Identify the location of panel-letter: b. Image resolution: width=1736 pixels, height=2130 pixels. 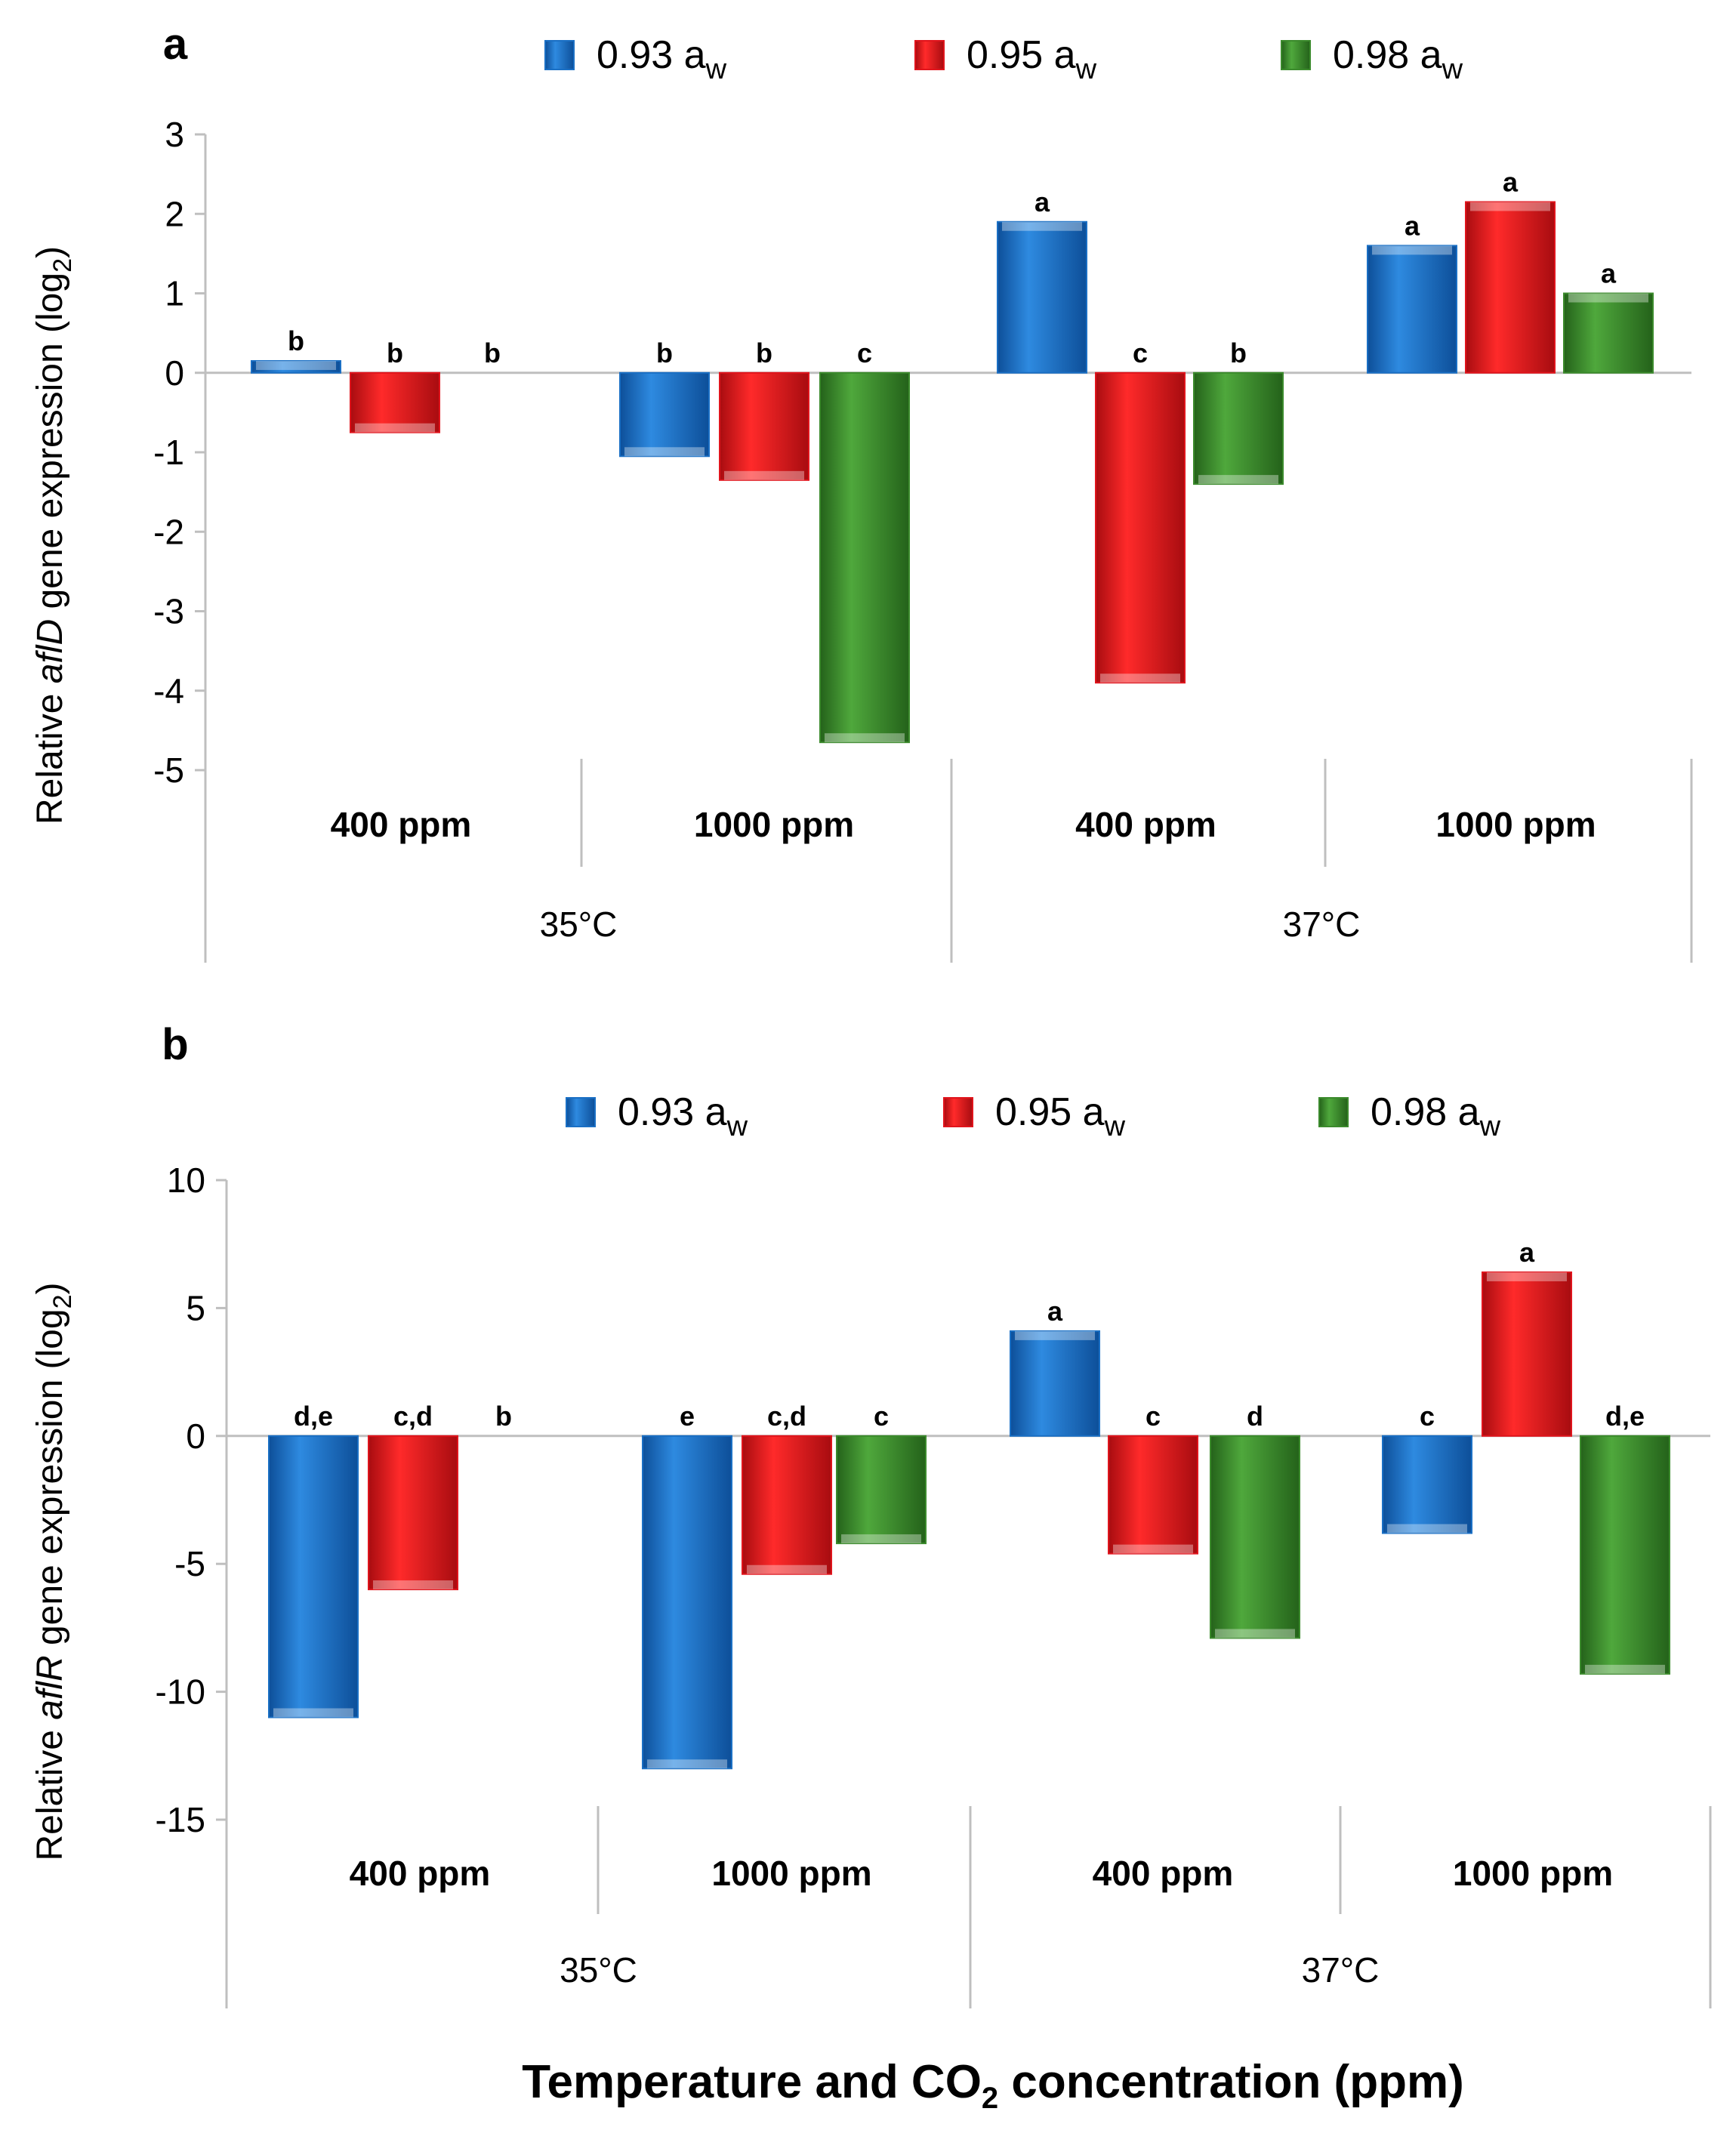
(175, 1044).